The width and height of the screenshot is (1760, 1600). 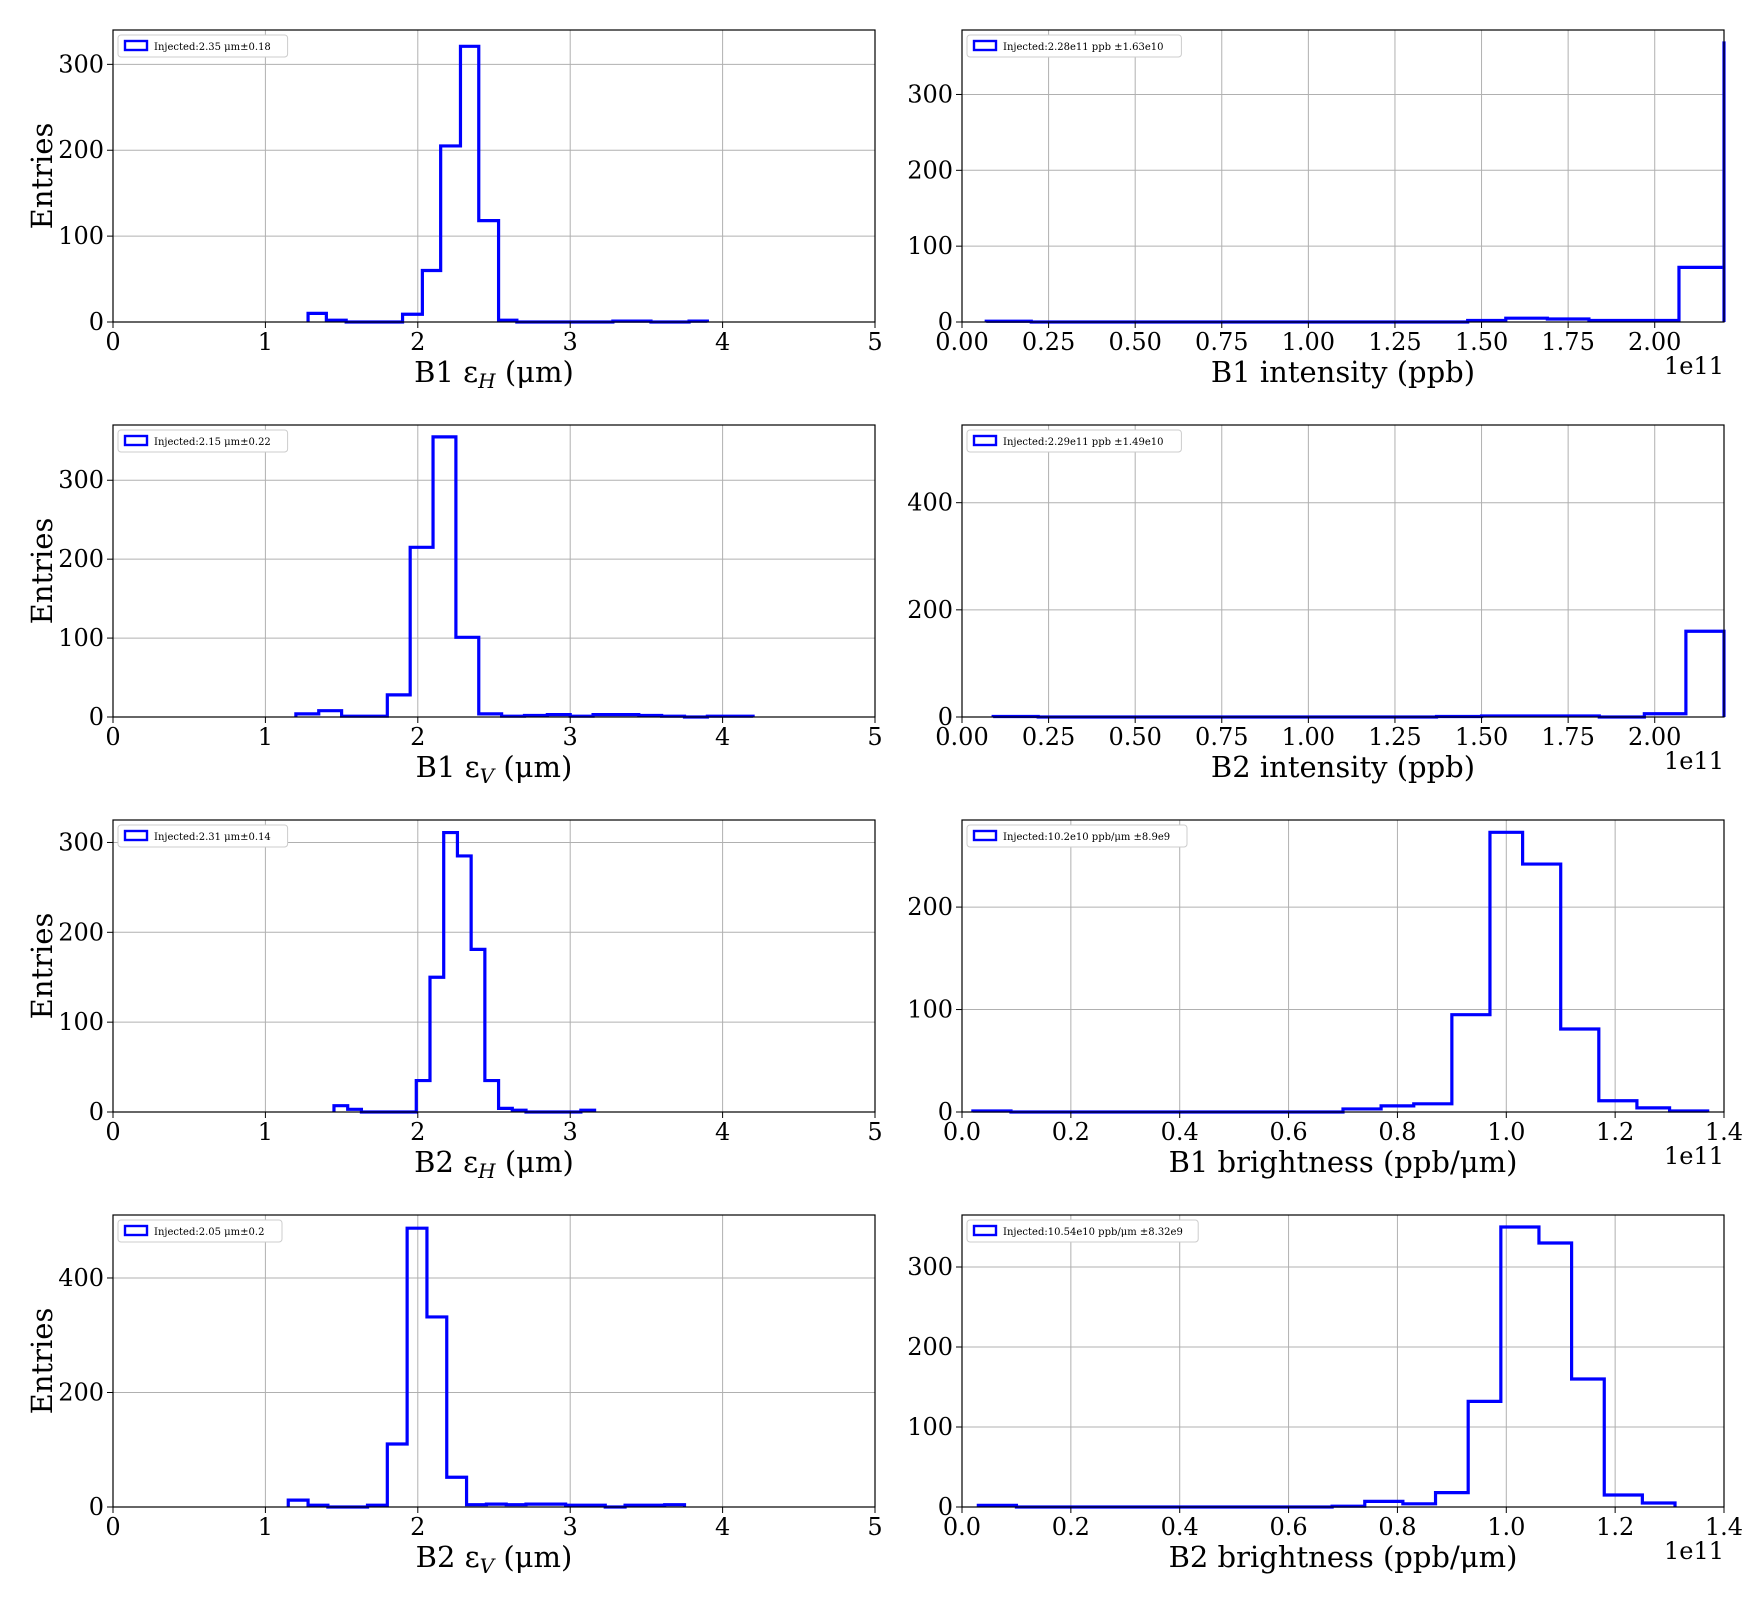 What do you see at coordinates (1221, 342) in the screenshot?
I see `x-tick-label: 0.75` at bounding box center [1221, 342].